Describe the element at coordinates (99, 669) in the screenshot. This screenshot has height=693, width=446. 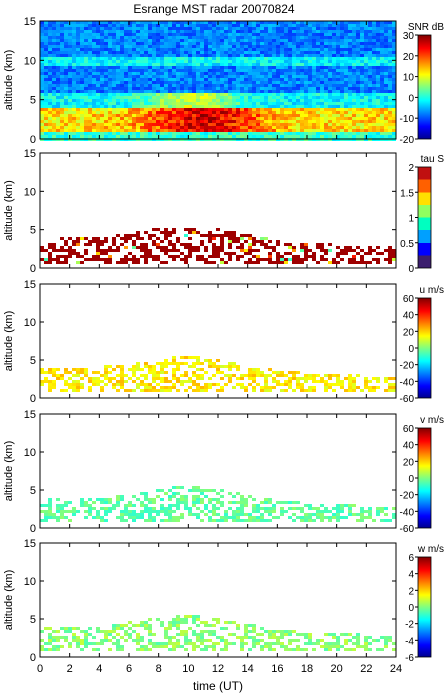
I see `x-tick-label: 4` at that location.